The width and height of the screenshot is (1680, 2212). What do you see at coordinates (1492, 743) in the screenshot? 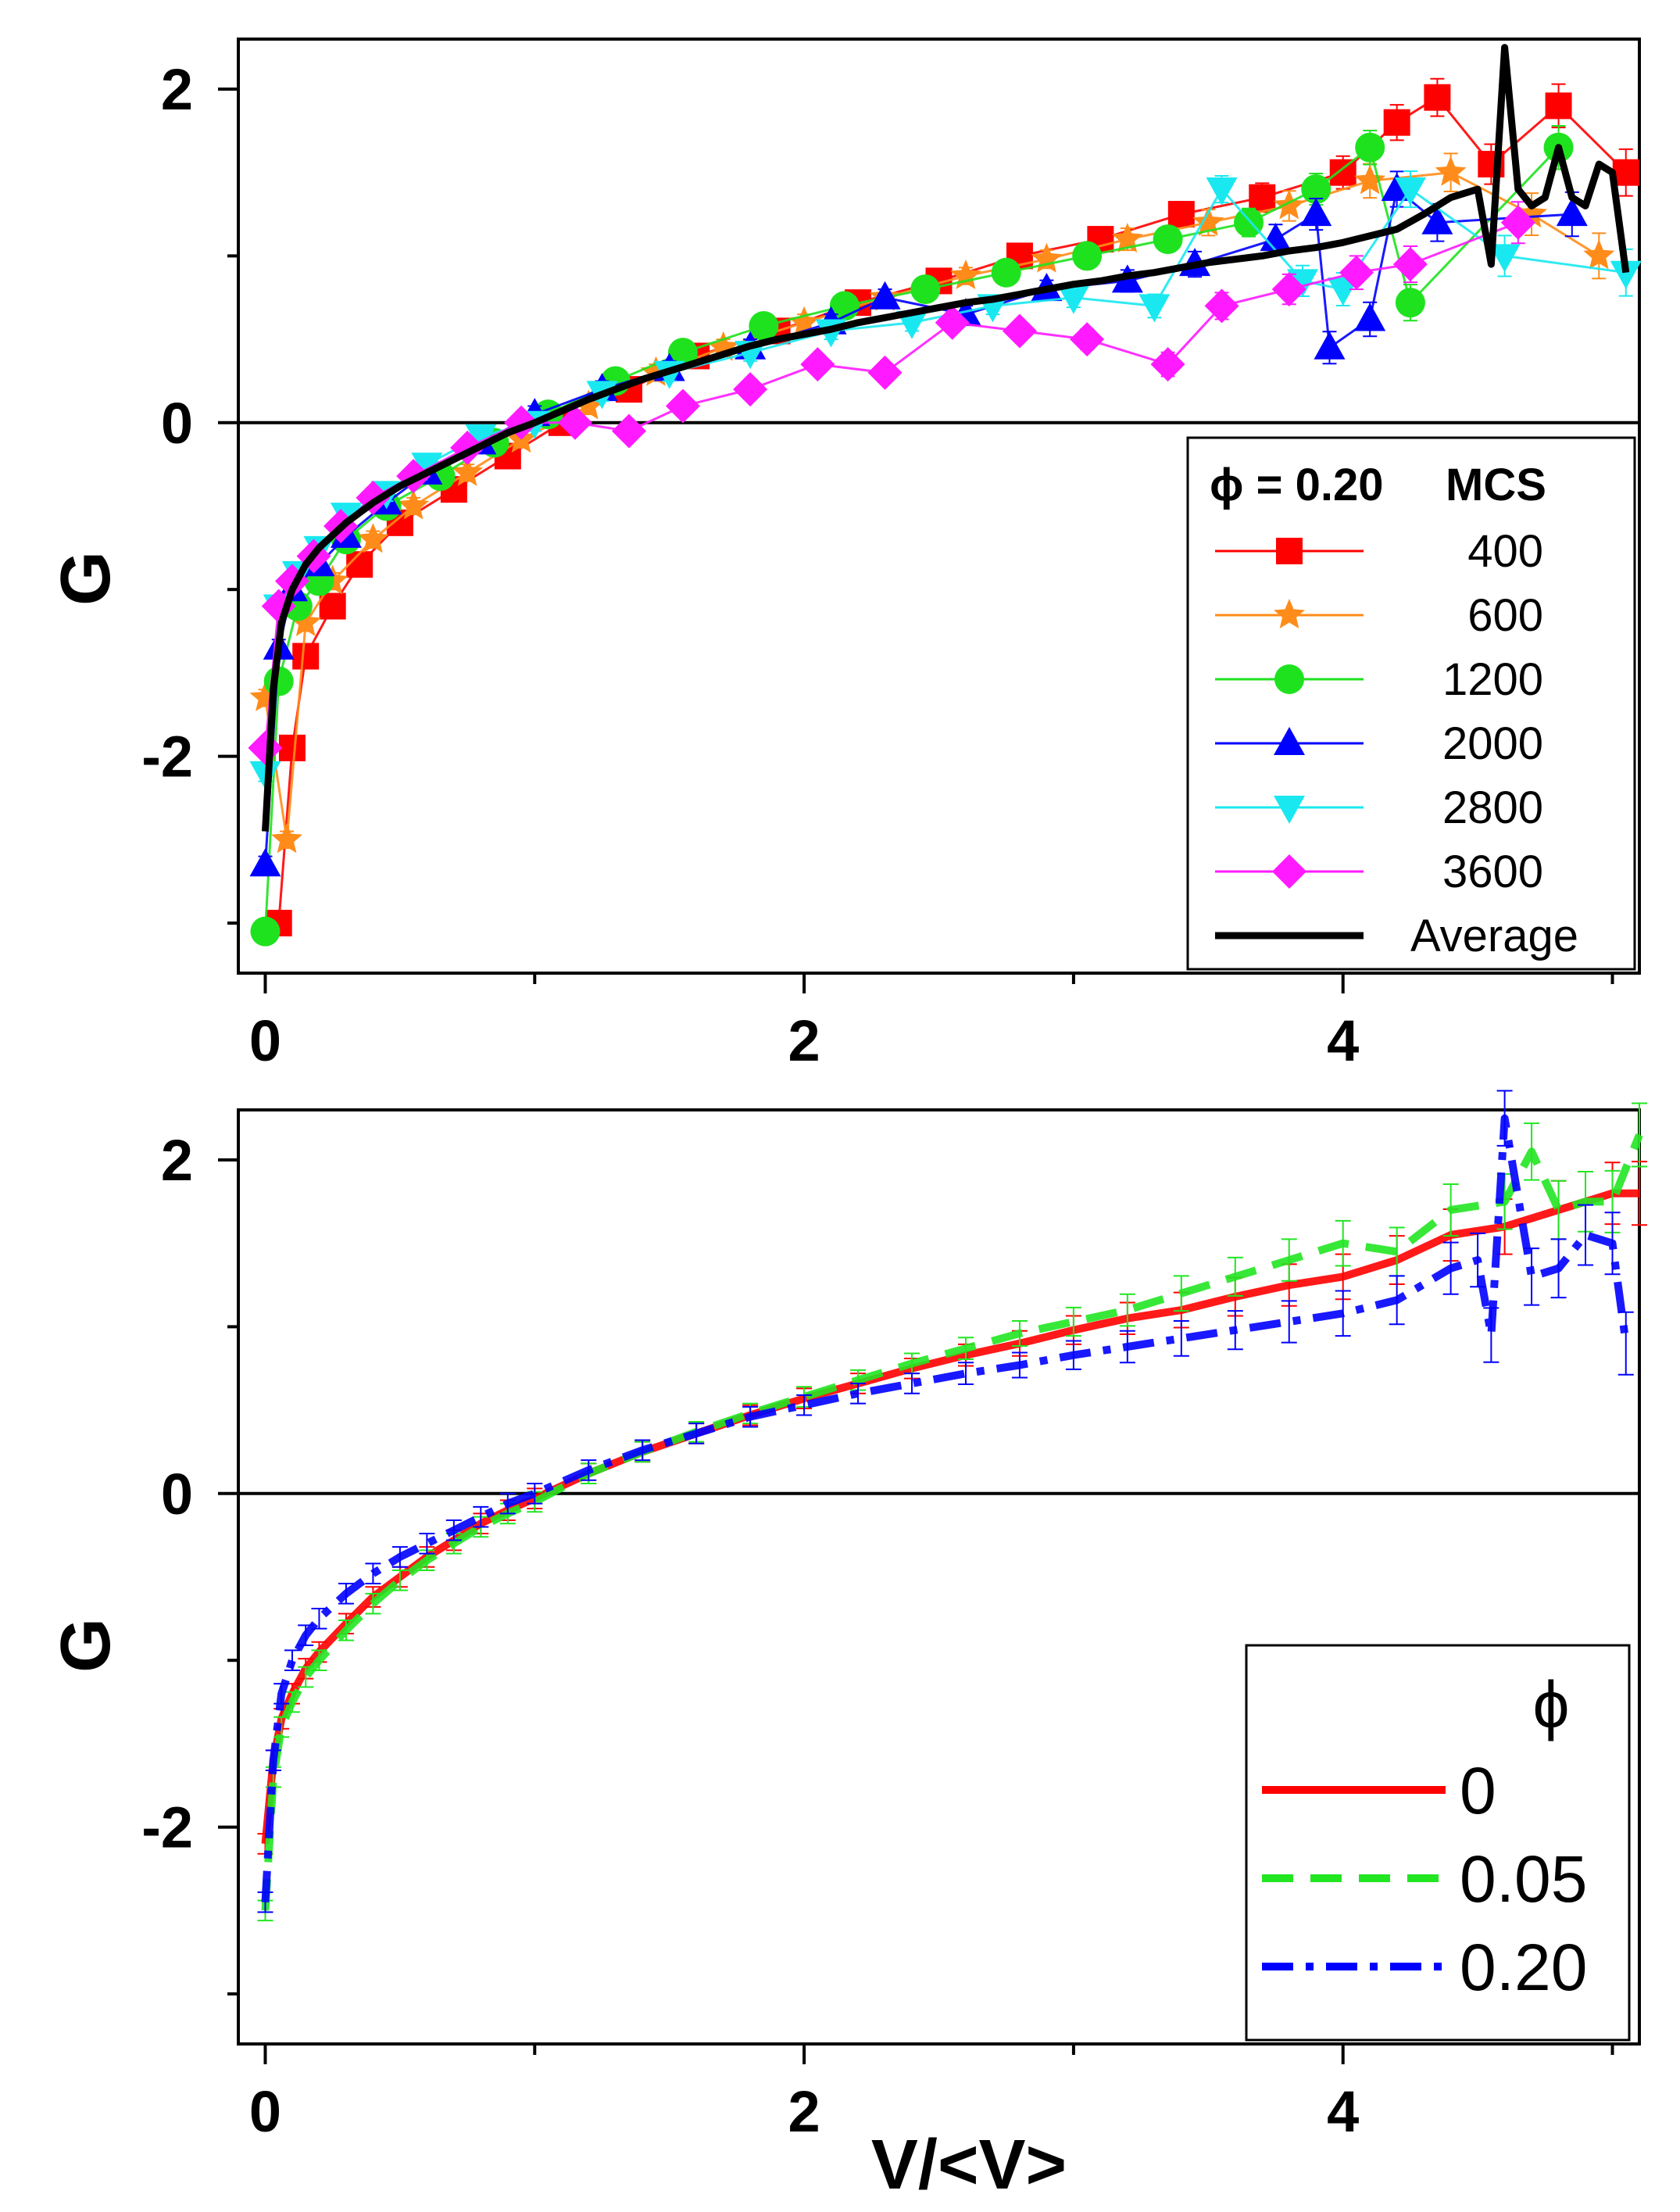
I see `top-legend-2000-label: 2000` at bounding box center [1492, 743].